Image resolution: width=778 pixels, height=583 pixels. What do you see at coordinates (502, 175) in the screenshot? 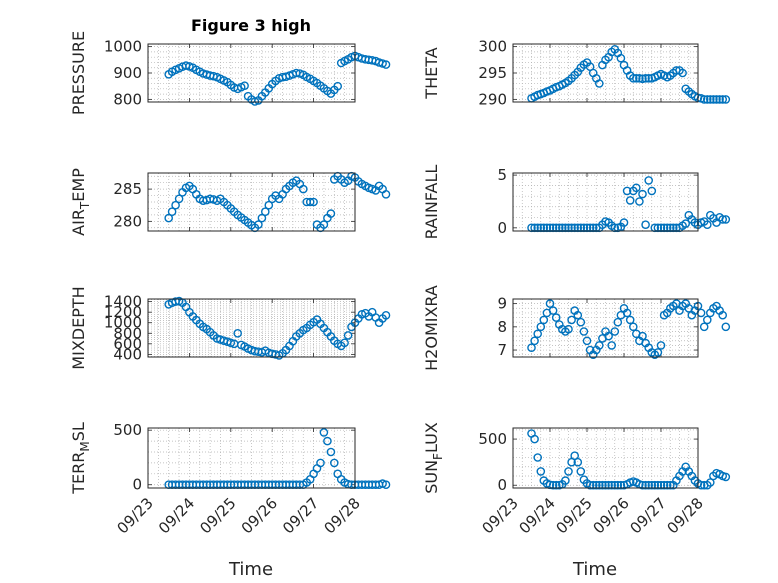
I see `y-tick-label: 5` at bounding box center [502, 175].